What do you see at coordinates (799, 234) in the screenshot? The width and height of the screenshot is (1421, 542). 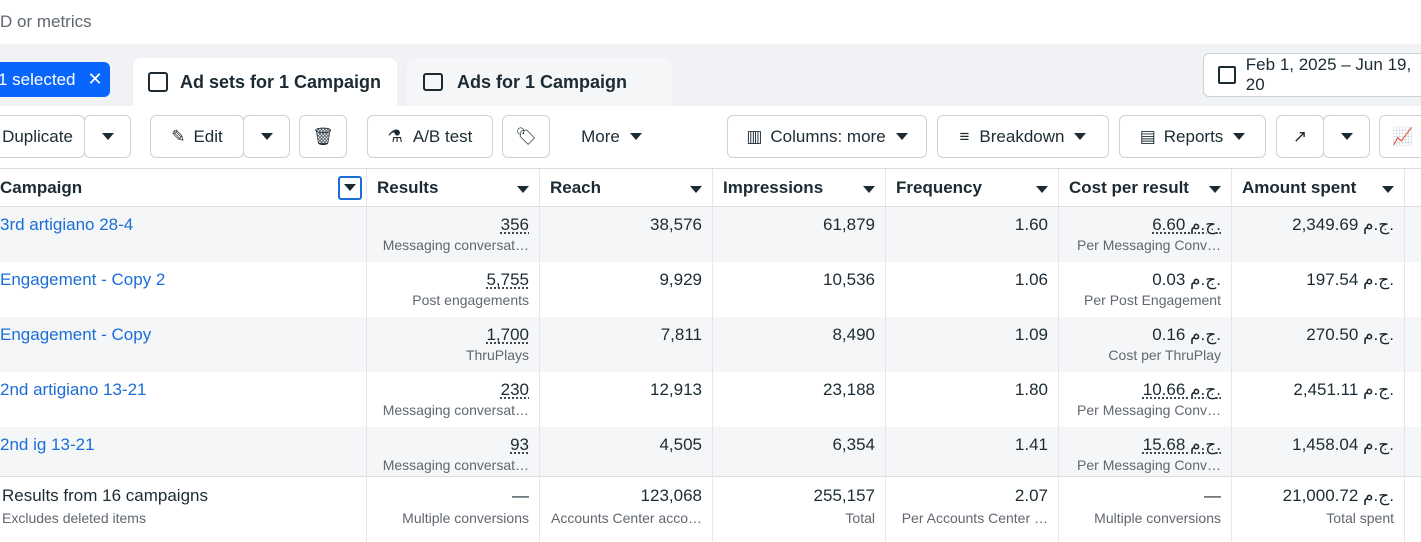 I see `table-cell: 61,879` at bounding box center [799, 234].